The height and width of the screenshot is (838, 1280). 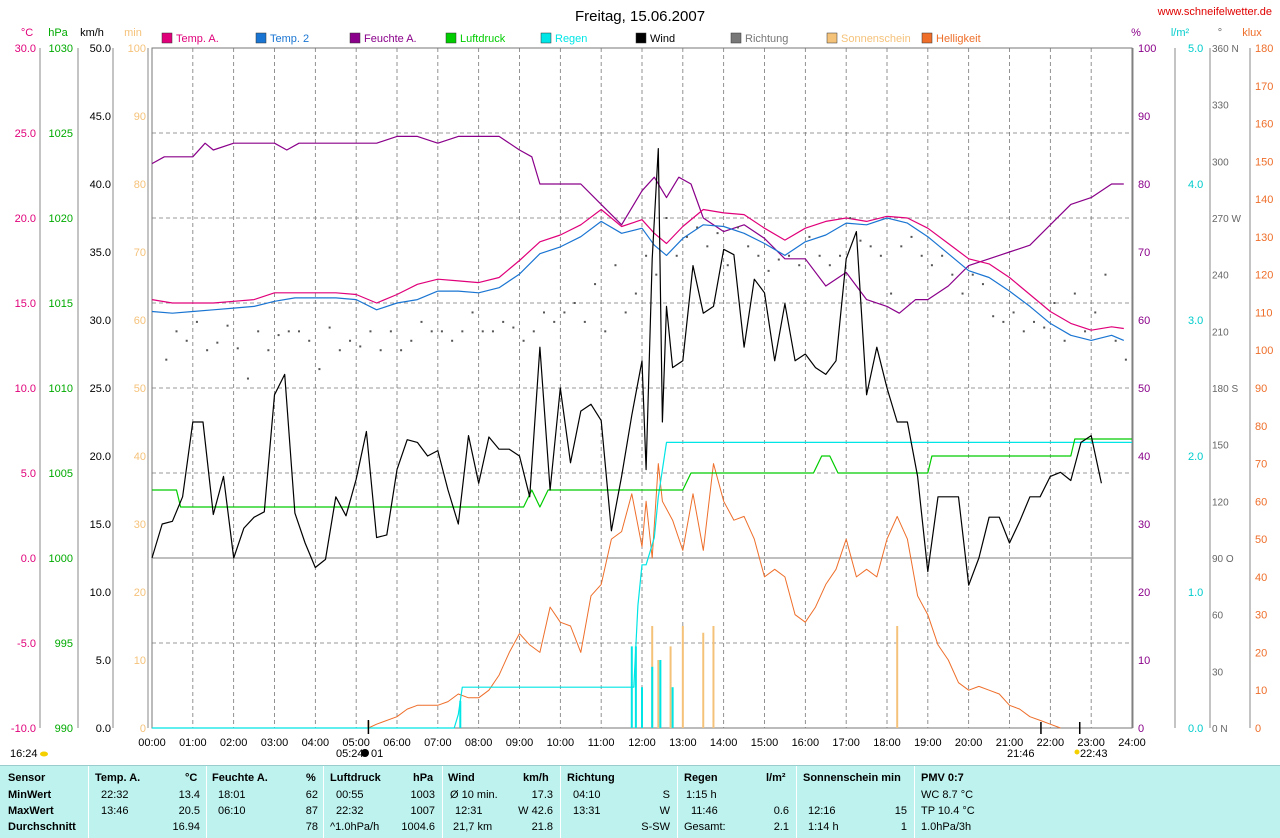 I want to click on axis-unit-direction: °, so click(x=1220, y=33).